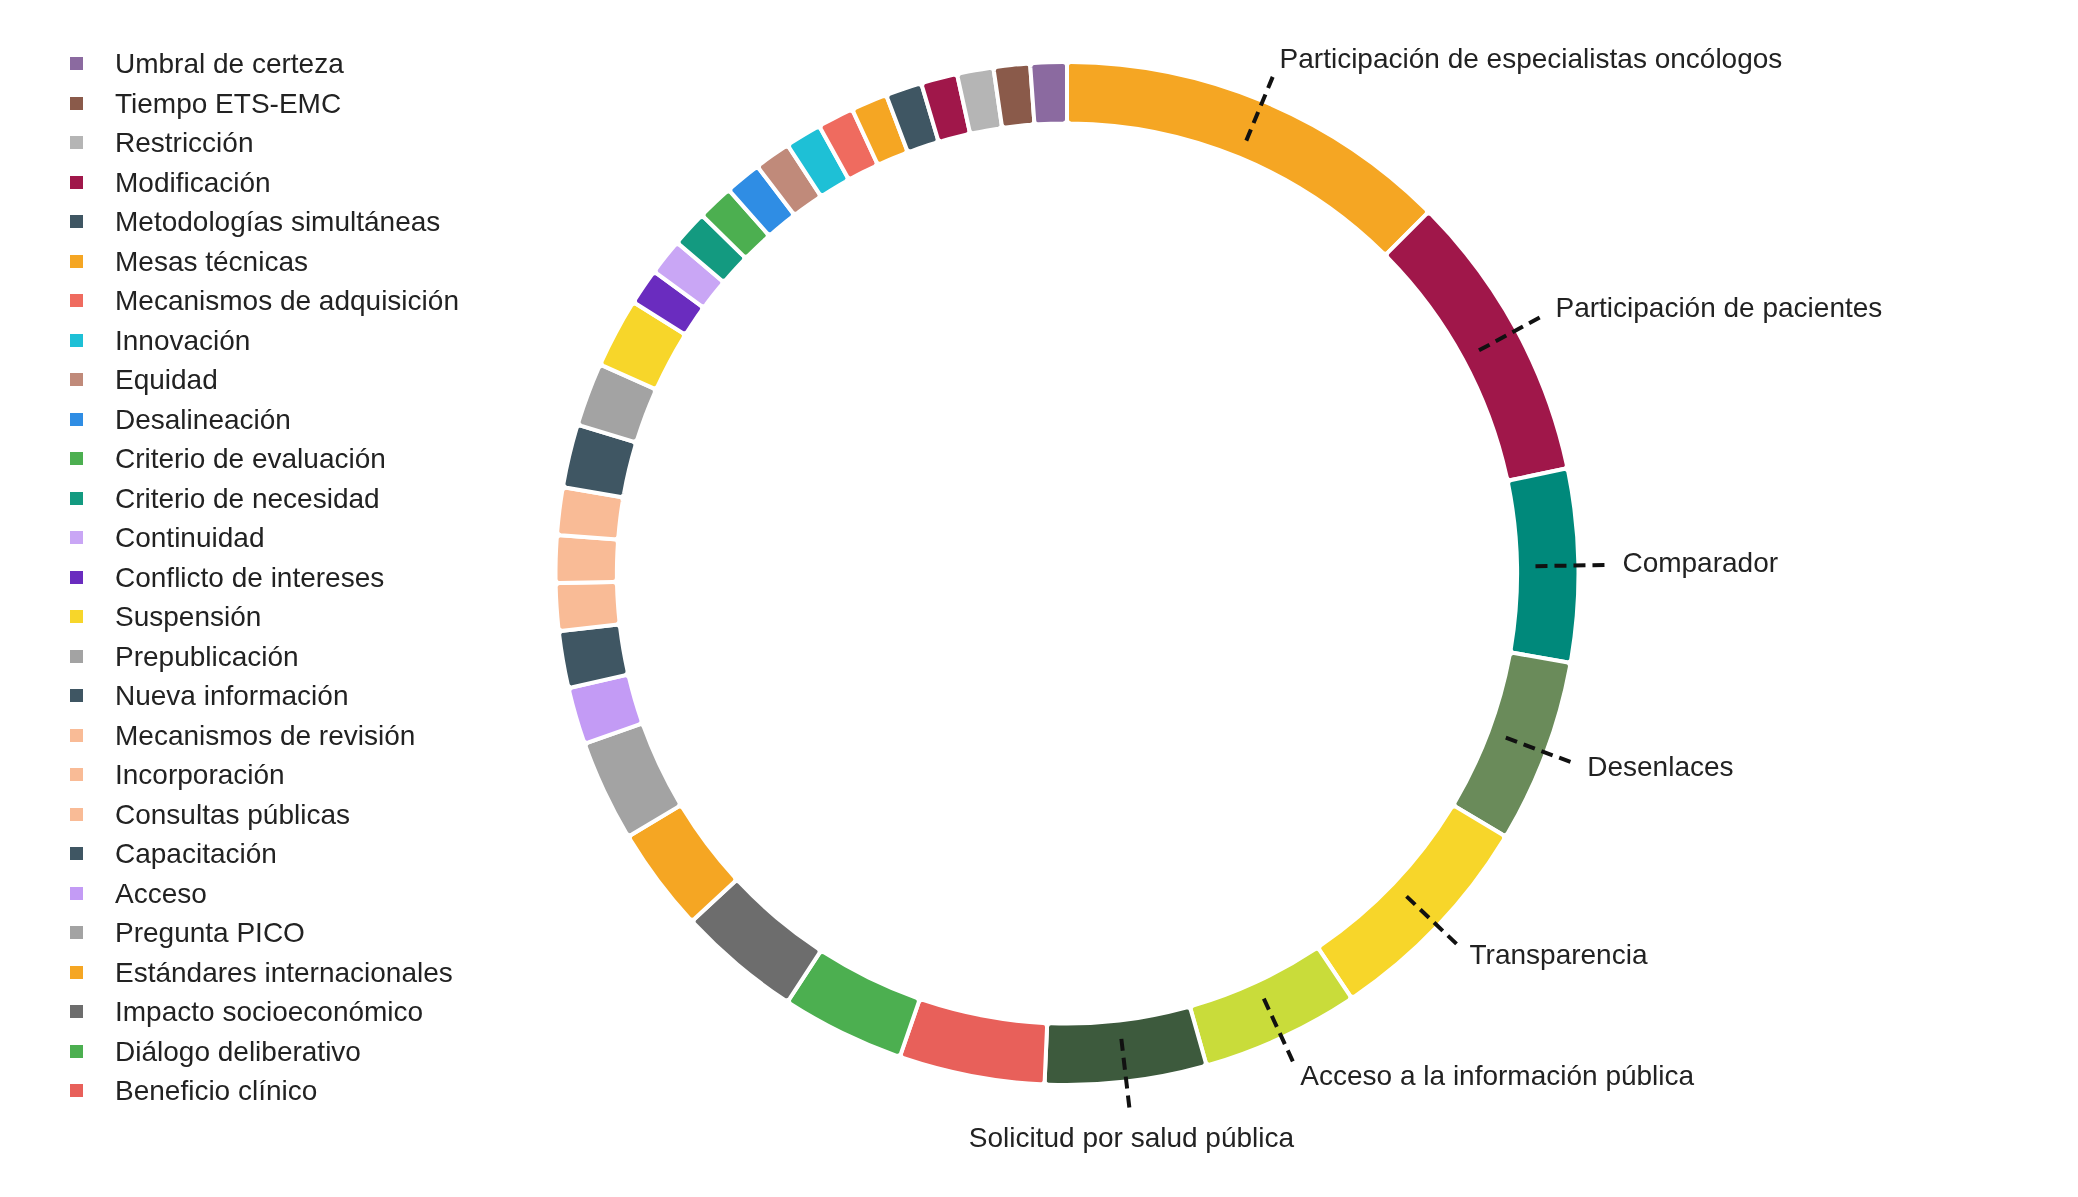 The image size is (2078, 1197). What do you see at coordinates (193, 182) in the screenshot?
I see `legend-label: Modificación` at bounding box center [193, 182].